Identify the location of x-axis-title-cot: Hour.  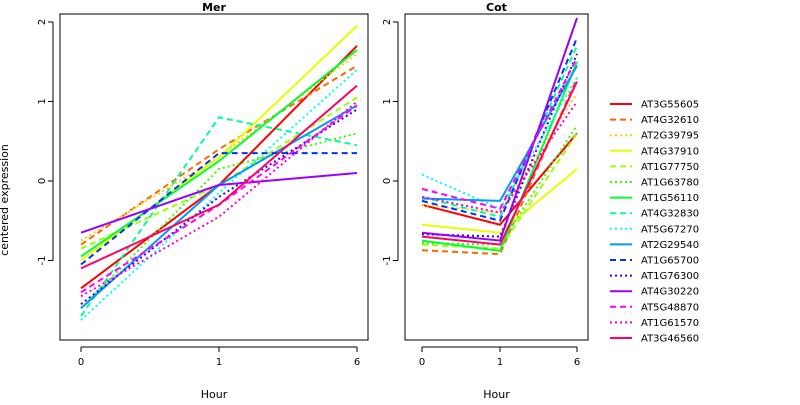
(496, 394).